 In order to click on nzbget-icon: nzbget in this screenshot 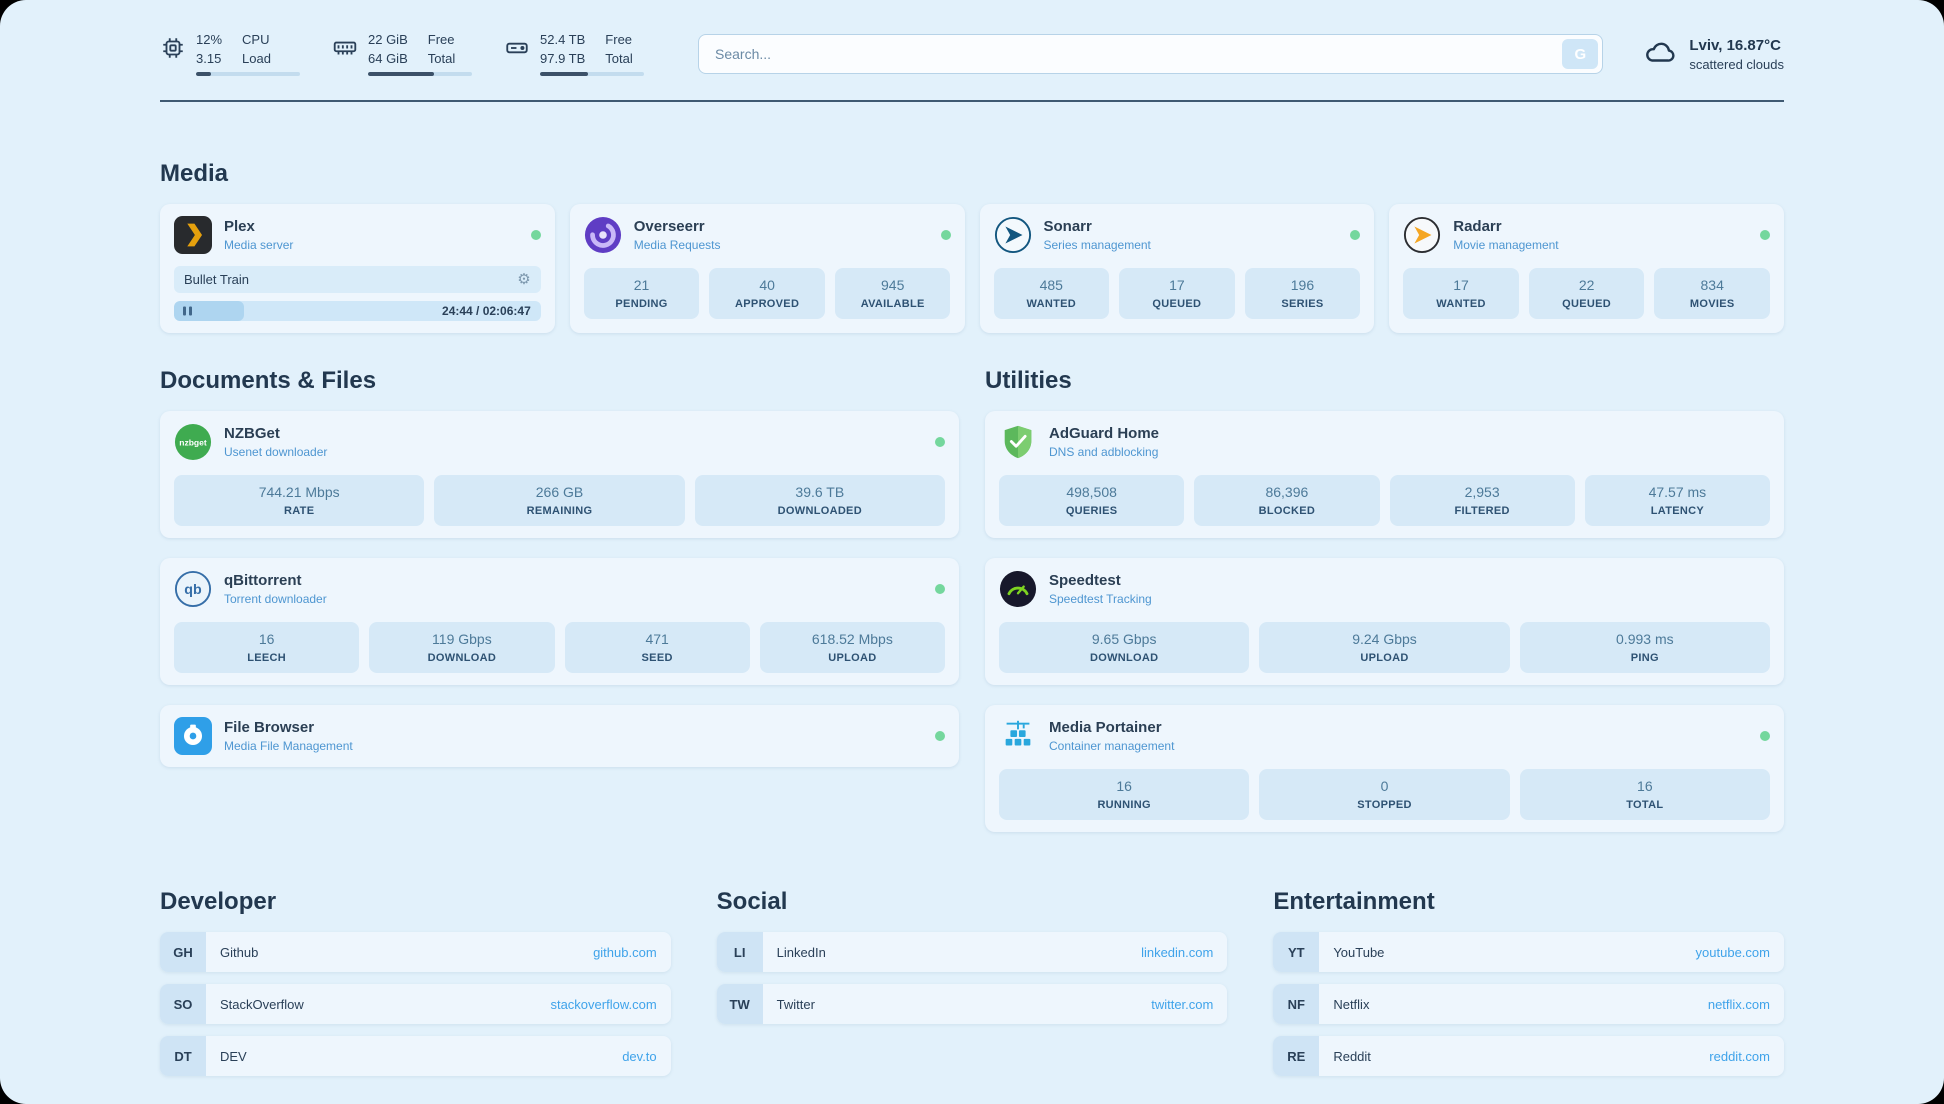, I will do `click(193, 442)`.